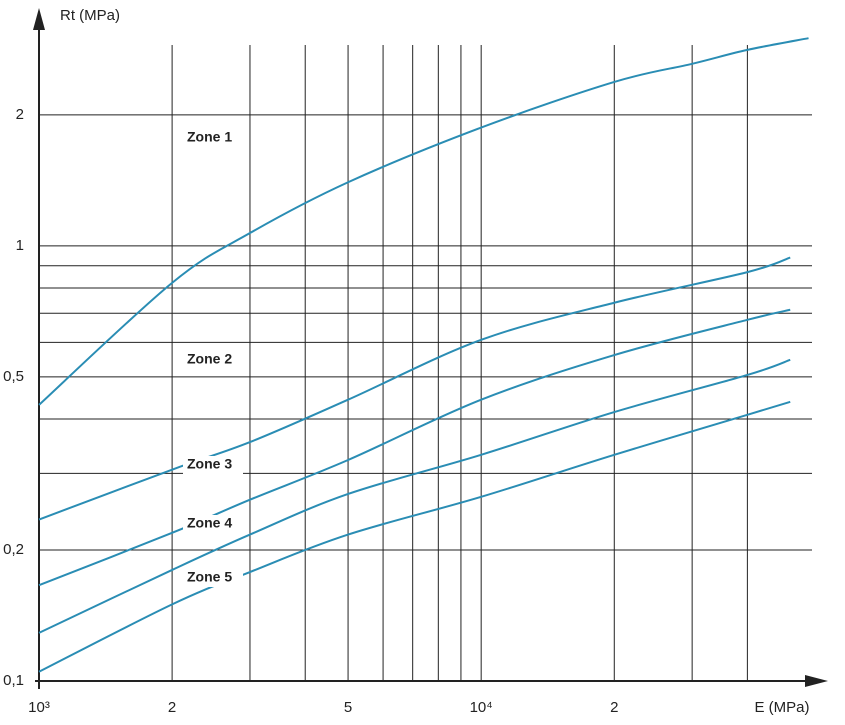 This screenshot has height=725, width=845. Describe the element at coordinates (90, 15) in the screenshot. I see `y-axis-label: Rt (MPa)` at that location.